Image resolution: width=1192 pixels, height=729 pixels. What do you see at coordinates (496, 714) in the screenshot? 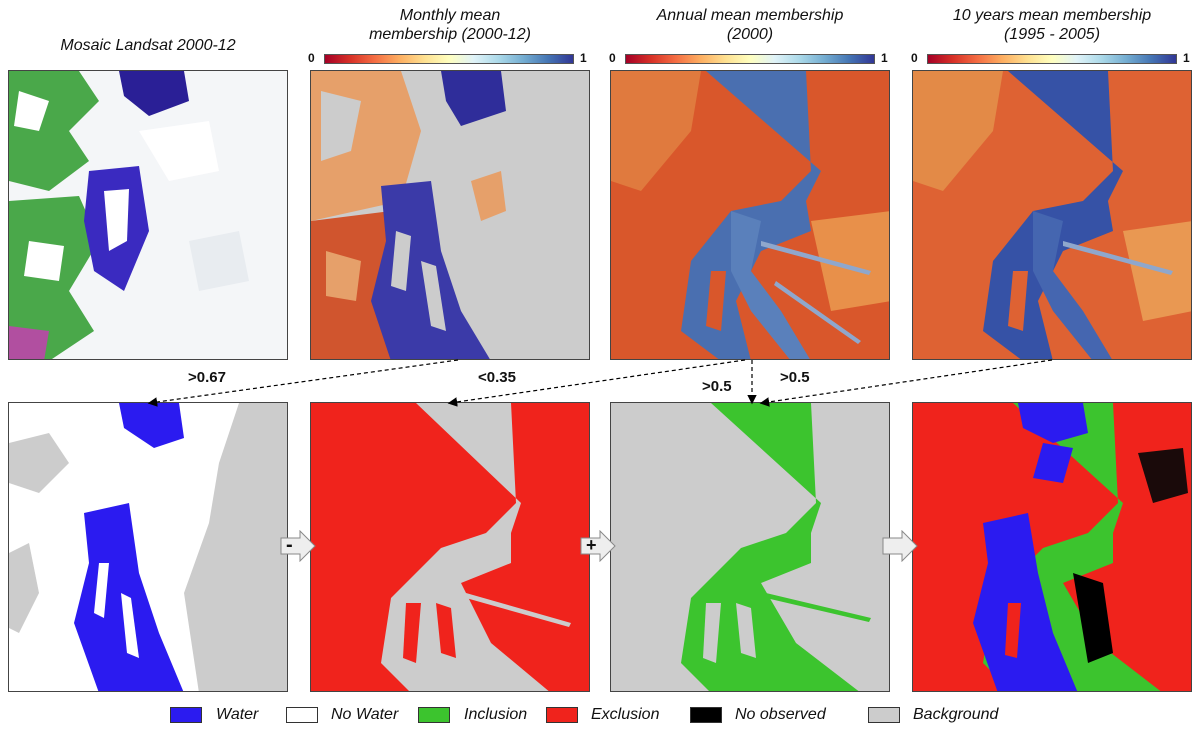
I see `legend-label-inclusion: Inclusion` at bounding box center [496, 714].